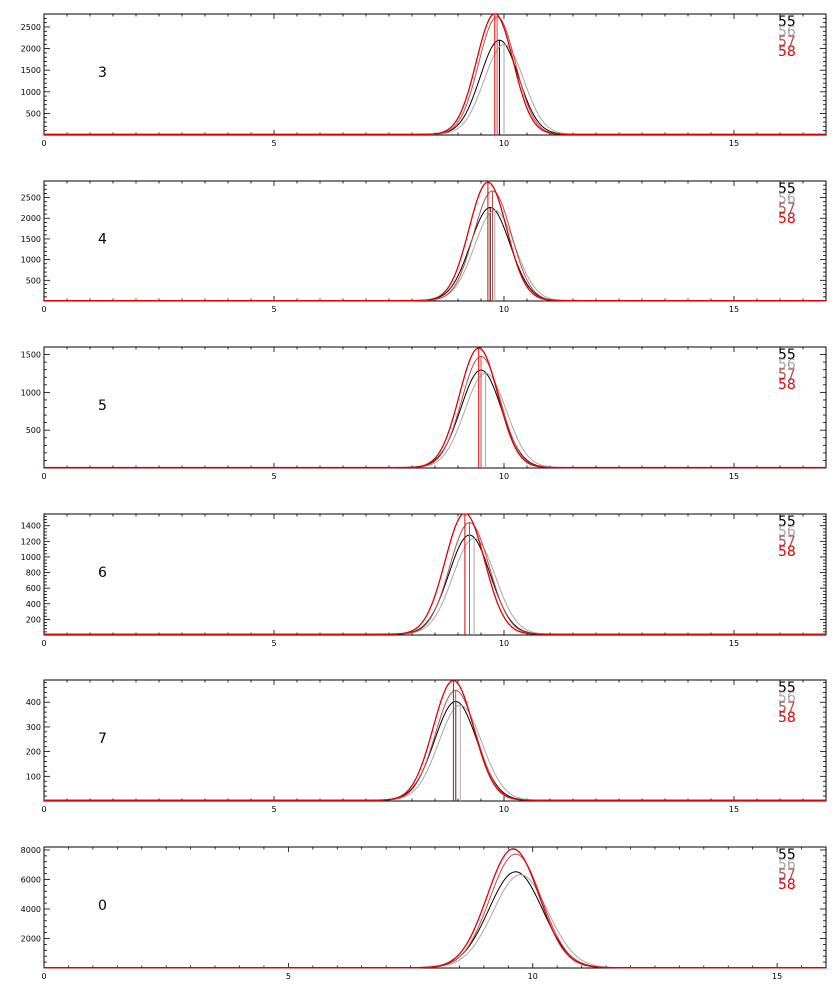 The width and height of the screenshot is (840, 1004). What do you see at coordinates (102, 406) in the screenshot?
I see `panel-label: 5` at bounding box center [102, 406].